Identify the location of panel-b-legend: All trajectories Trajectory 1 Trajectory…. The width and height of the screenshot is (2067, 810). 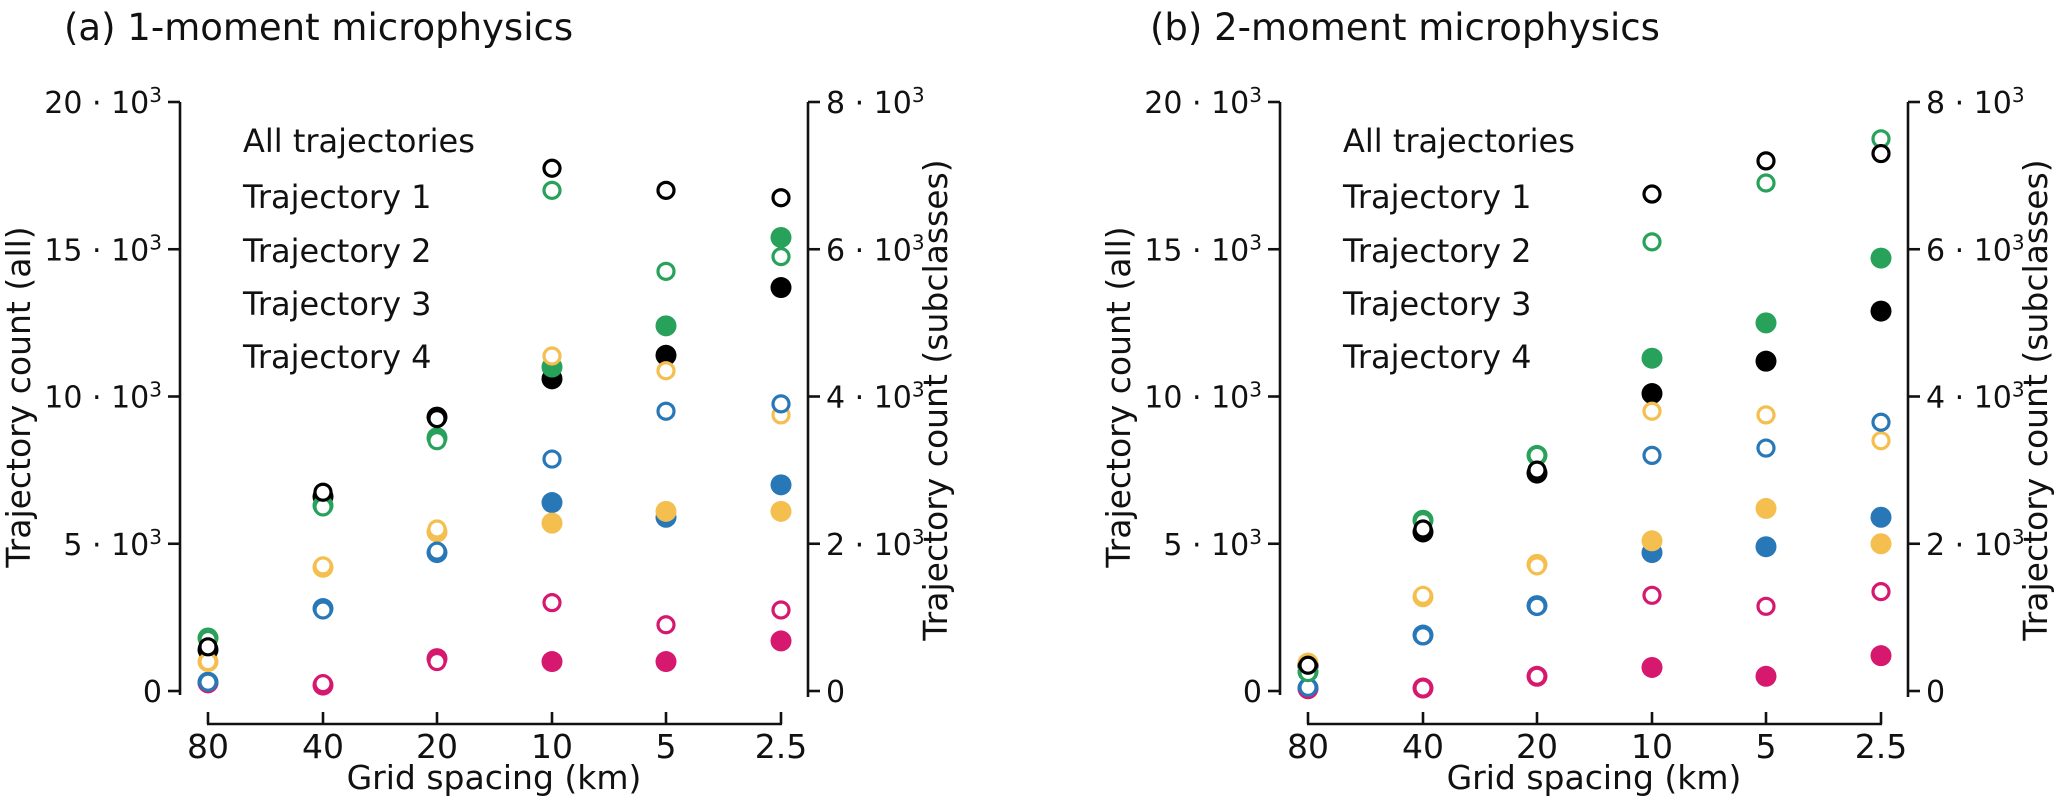
(1458, 249).